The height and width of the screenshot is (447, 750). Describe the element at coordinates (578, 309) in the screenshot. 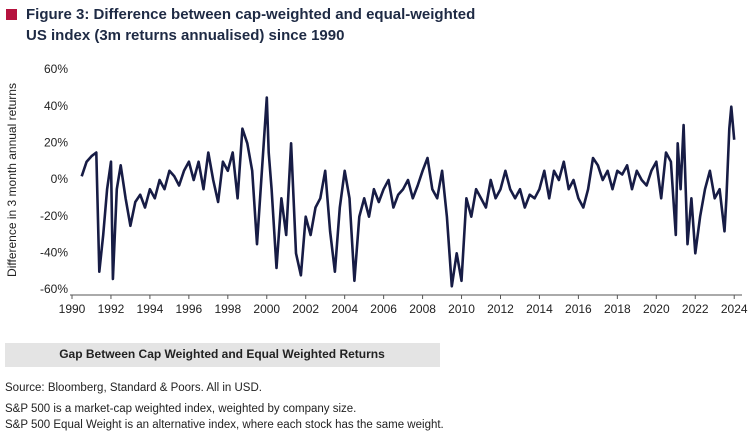

I see `x-tick-label: 2016` at that location.